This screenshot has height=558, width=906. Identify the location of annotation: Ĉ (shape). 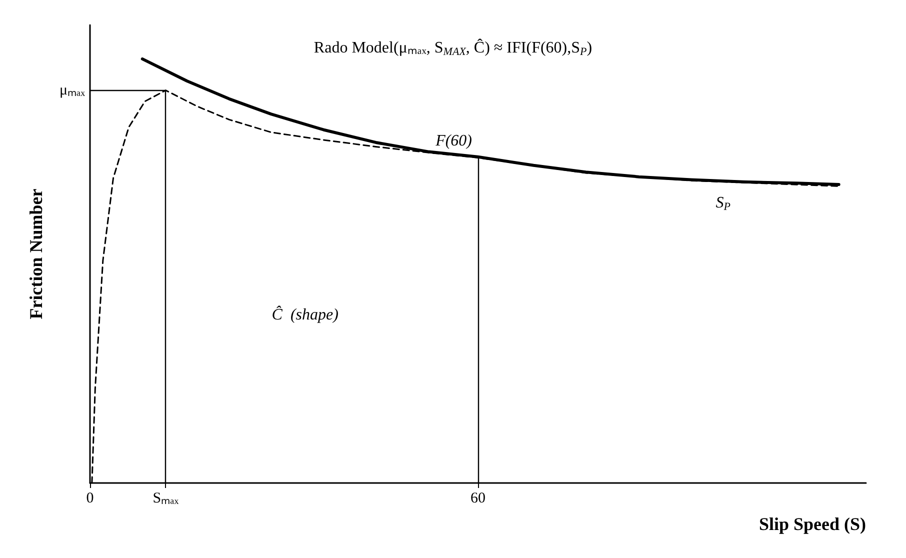
(305, 314).